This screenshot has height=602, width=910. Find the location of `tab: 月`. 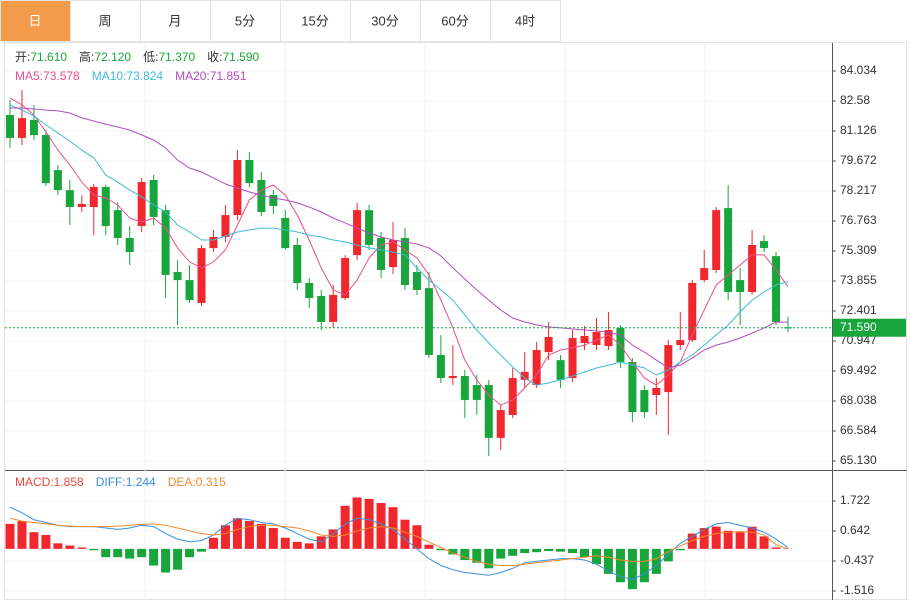

tab: 月 is located at coordinates (175, 21).